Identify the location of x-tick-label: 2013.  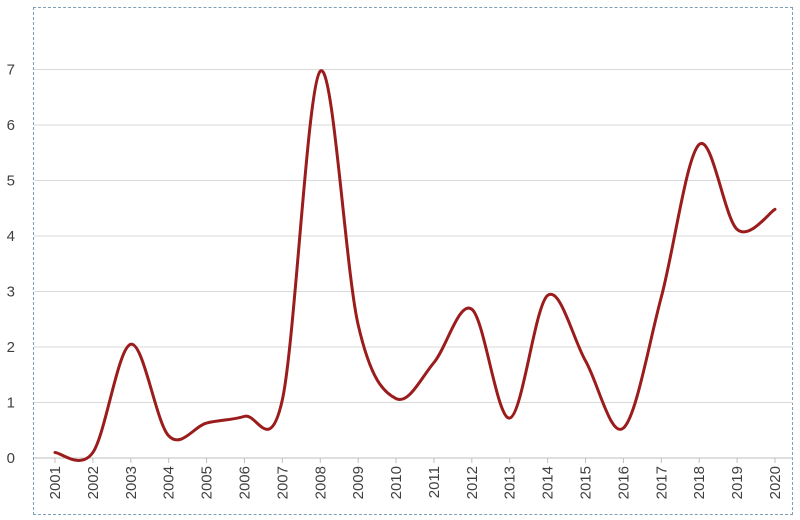
(510, 482).